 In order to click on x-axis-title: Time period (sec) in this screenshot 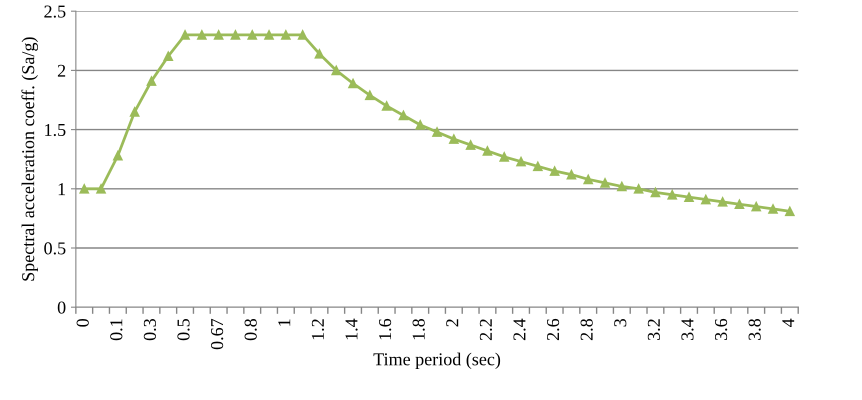, I will do `click(437, 361)`.